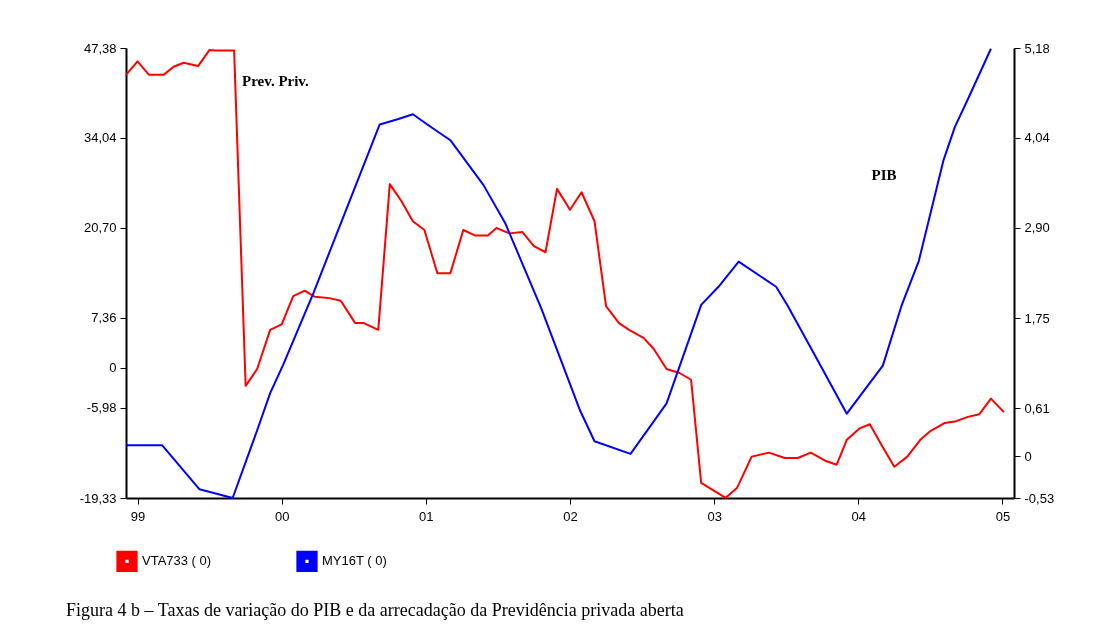 This screenshot has width=1120, height=627. I want to click on y-tick-label: 34,04, so click(100, 138).